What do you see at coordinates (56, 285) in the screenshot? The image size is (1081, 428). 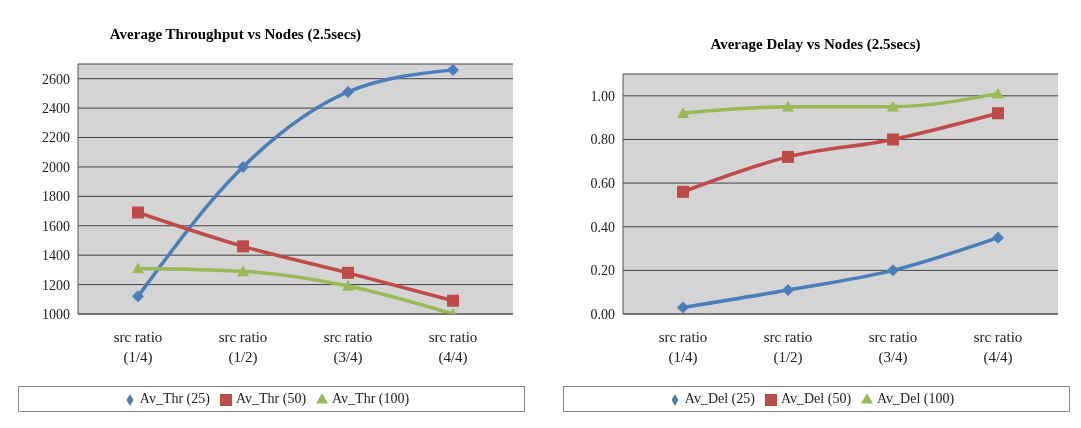 I see `y-tick-label: 1200` at bounding box center [56, 285].